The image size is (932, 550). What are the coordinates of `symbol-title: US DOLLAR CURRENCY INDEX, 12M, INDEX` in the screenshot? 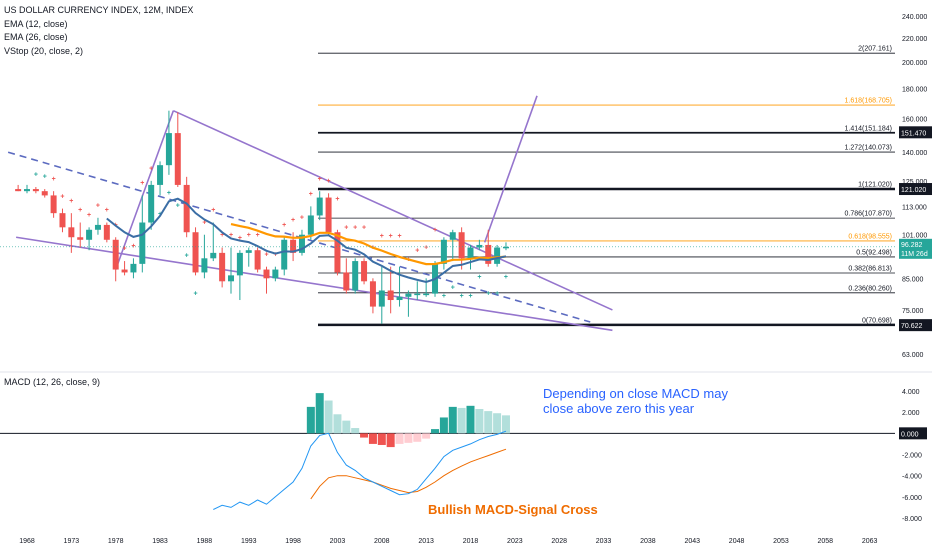 It's located at (99, 10).